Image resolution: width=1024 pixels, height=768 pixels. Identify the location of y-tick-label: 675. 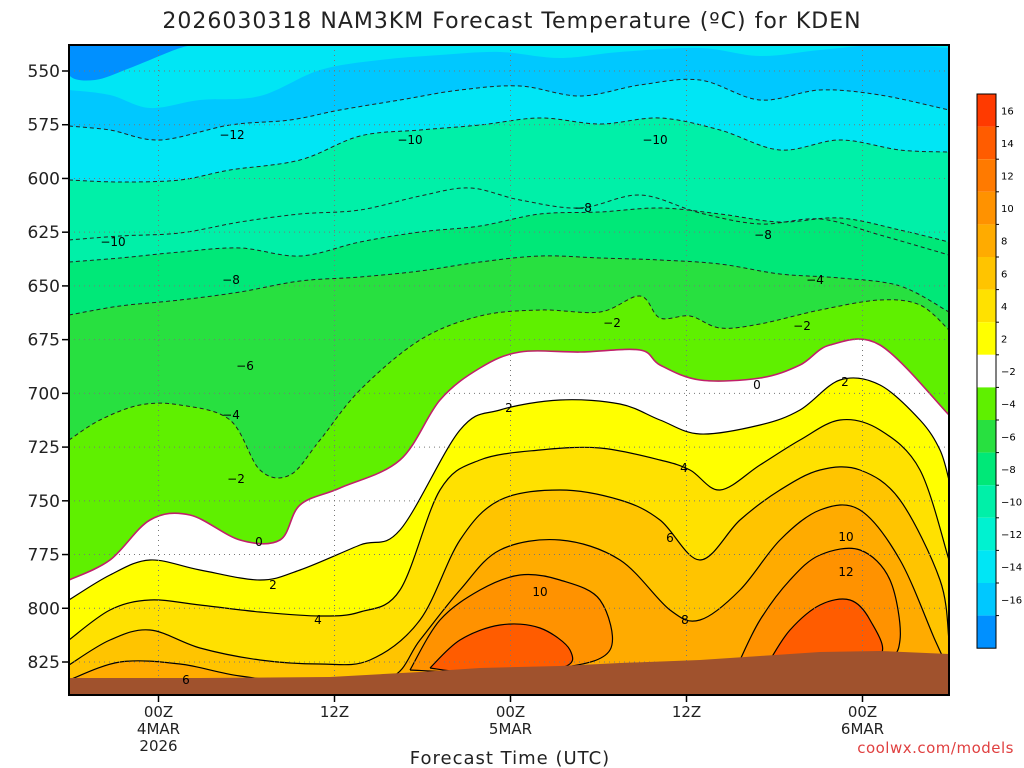
(44, 341).